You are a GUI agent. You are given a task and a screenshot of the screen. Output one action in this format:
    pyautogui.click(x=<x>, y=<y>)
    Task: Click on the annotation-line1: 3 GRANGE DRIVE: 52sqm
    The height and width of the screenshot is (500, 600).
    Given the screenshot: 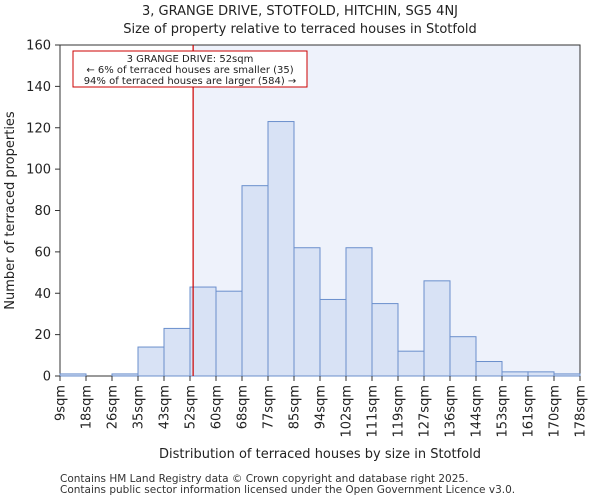 What is the action you would take?
    pyautogui.click(x=190, y=59)
    